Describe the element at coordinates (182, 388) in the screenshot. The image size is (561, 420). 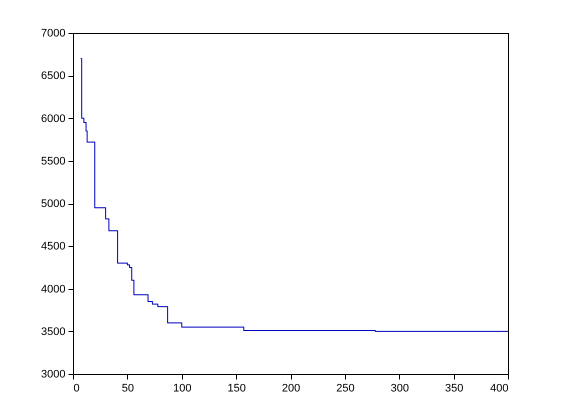
I see `x-tick-label: 100` at that location.